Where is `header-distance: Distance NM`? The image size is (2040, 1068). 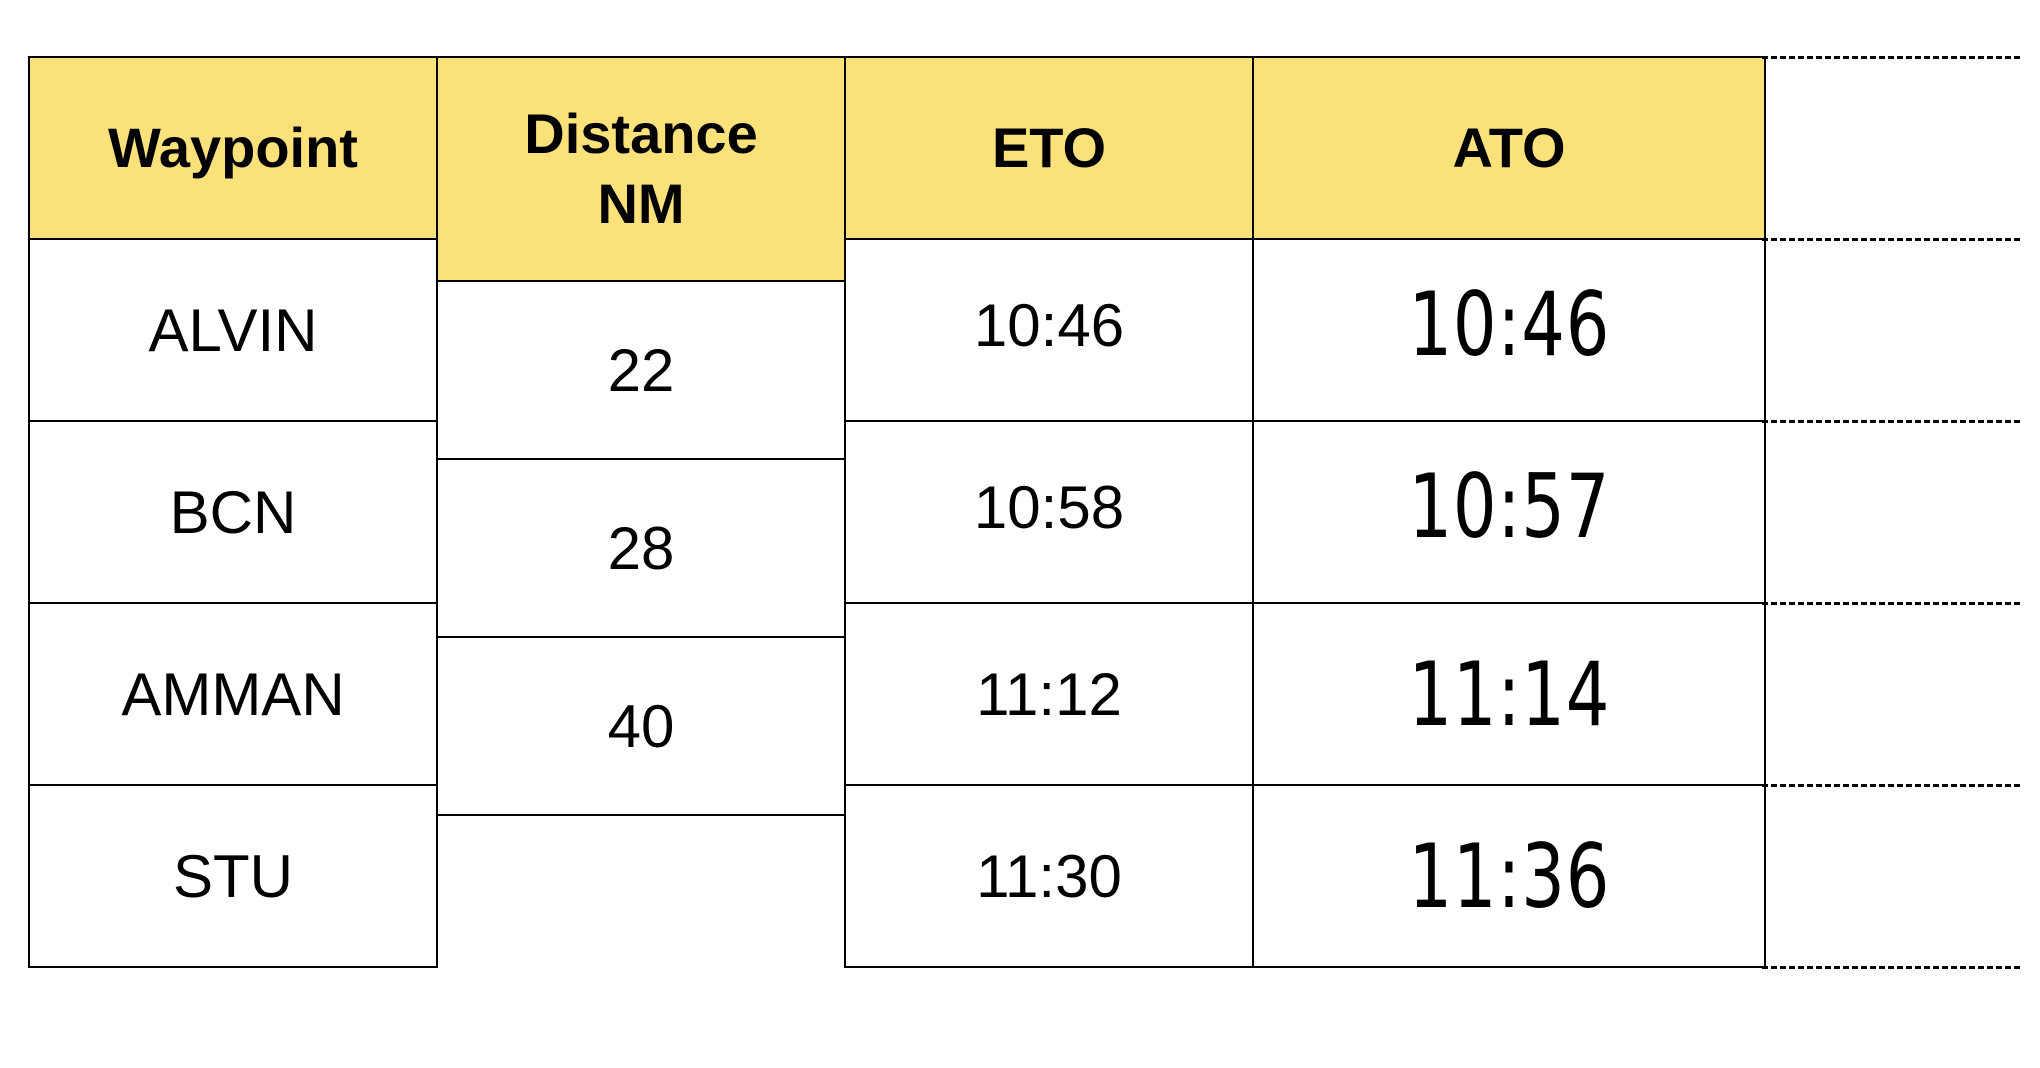 header-distance: Distance NM is located at coordinates (641, 169).